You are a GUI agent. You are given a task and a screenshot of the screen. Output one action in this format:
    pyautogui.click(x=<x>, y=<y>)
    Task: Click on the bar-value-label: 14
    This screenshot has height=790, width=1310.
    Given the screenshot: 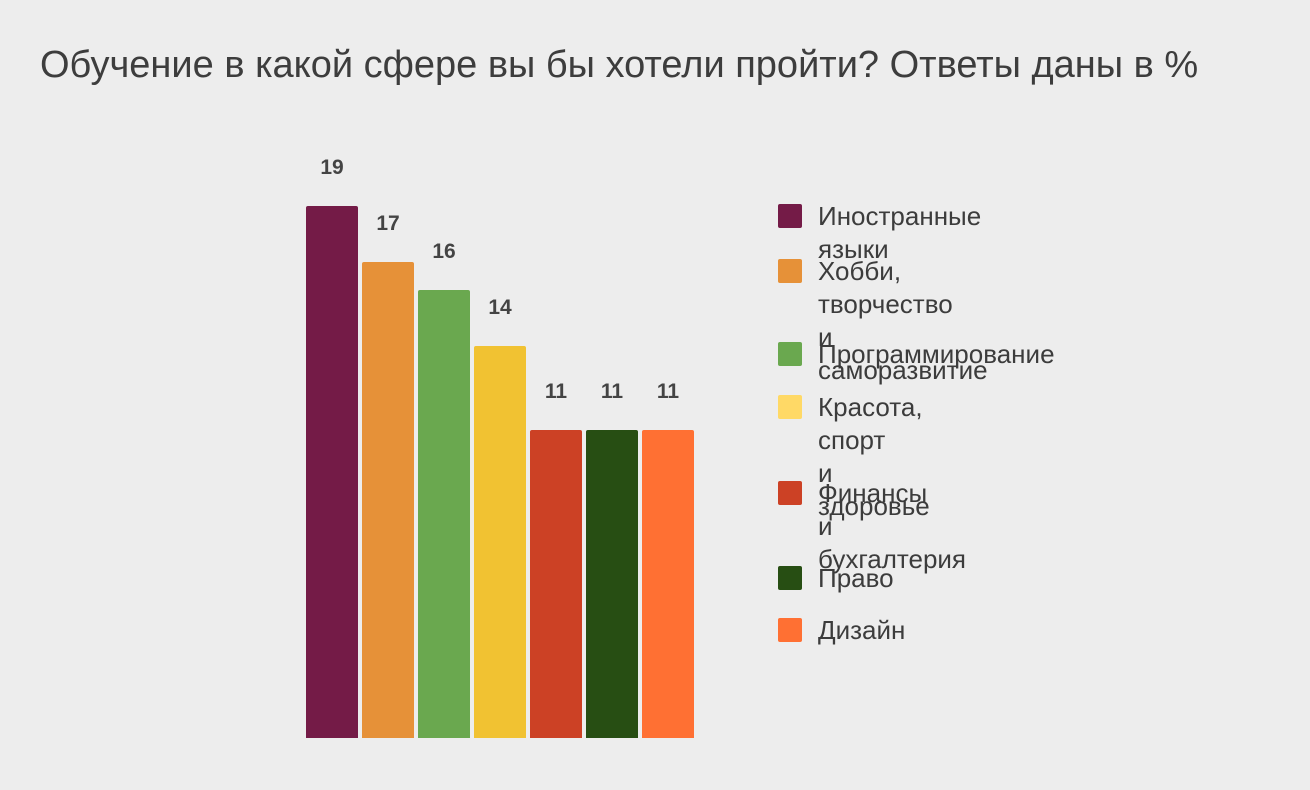 What is the action you would take?
    pyautogui.click(x=500, y=307)
    